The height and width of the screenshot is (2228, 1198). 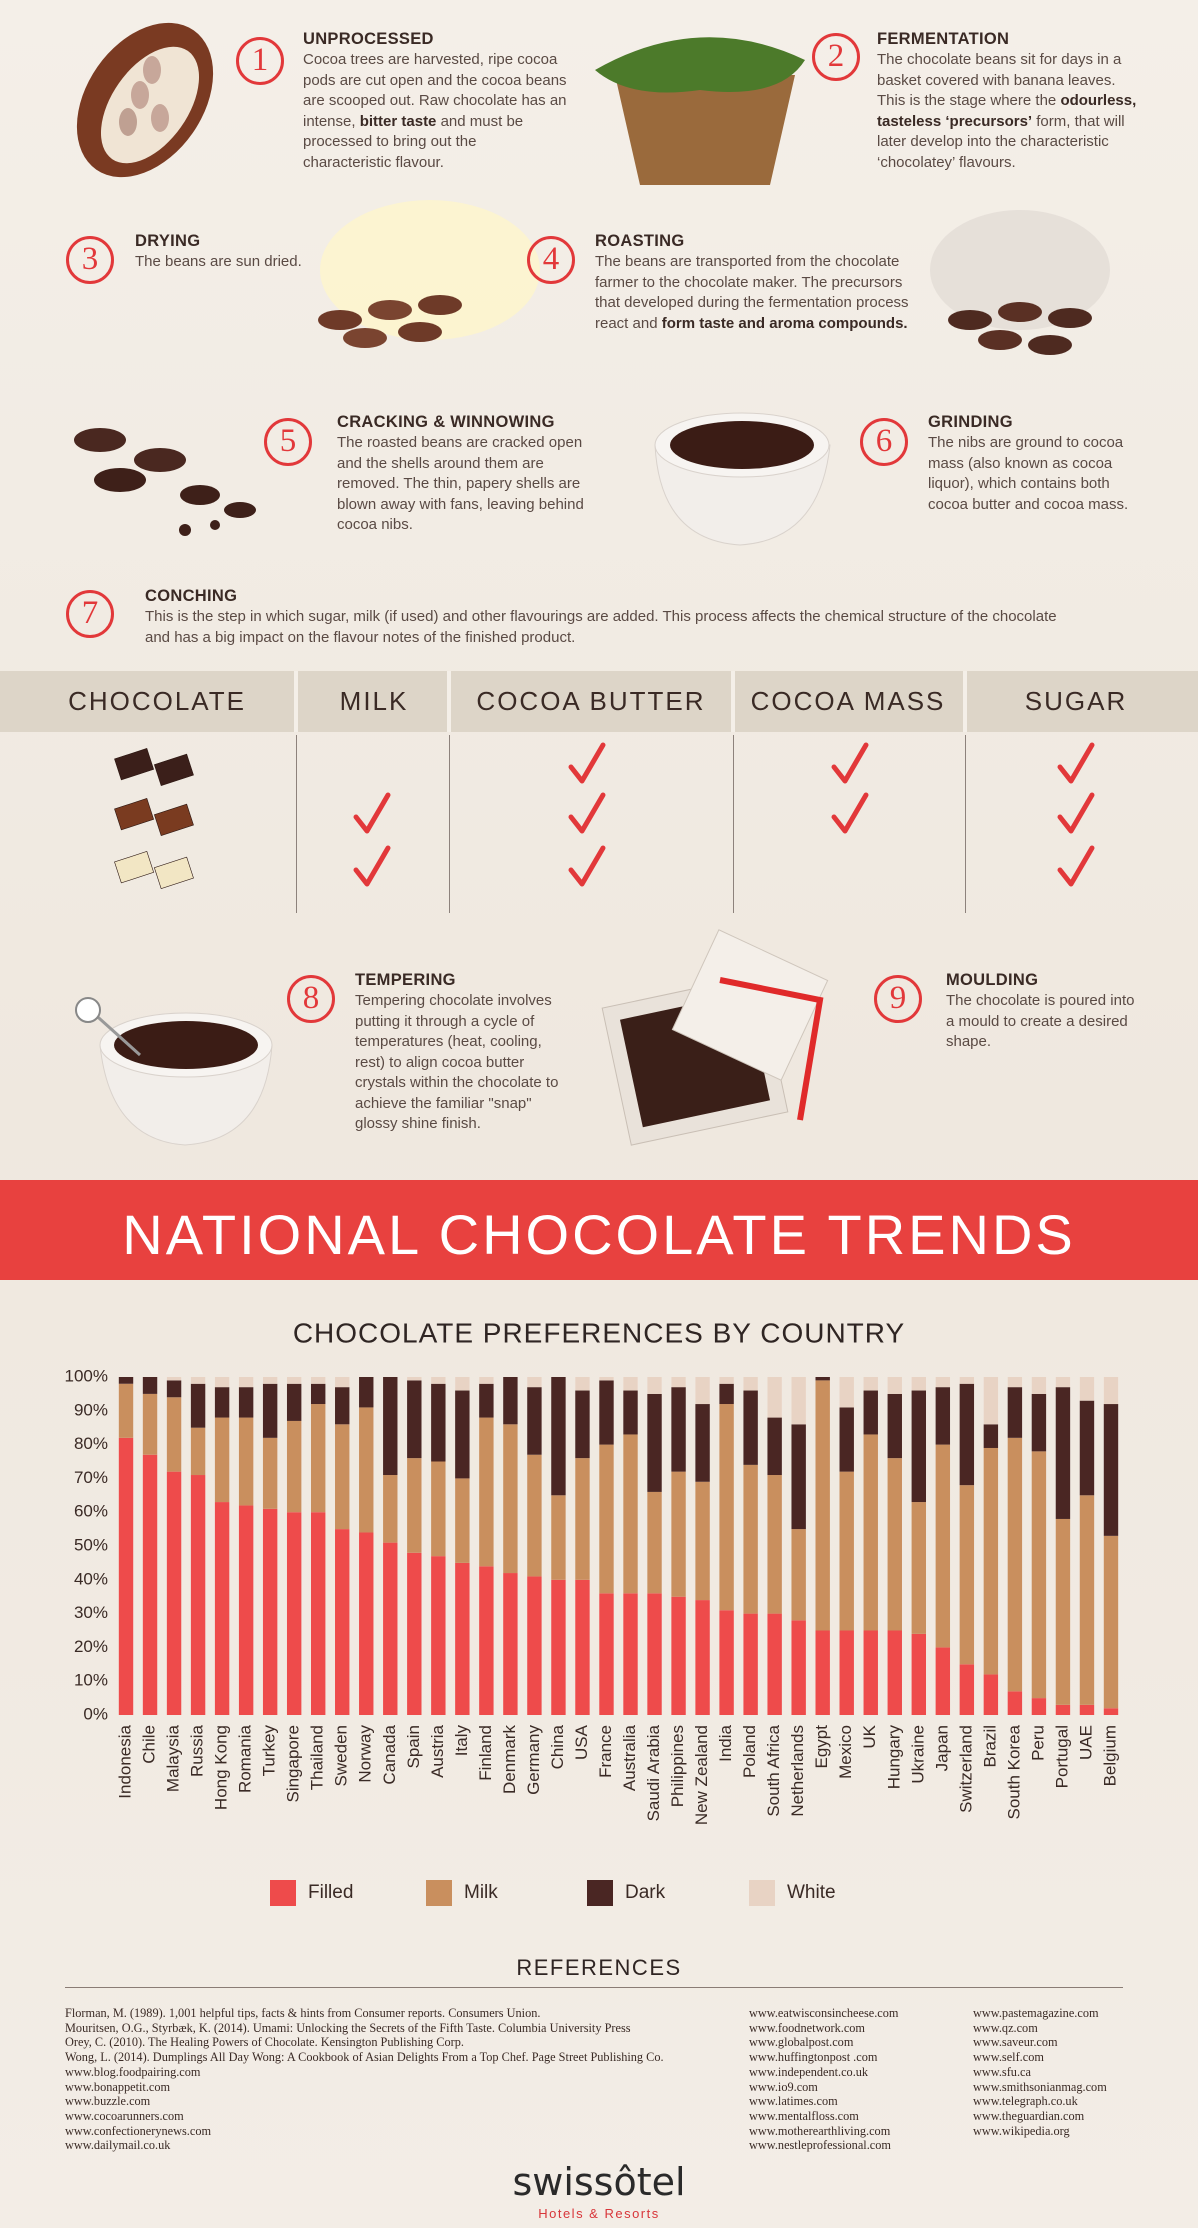 What do you see at coordinates (91, 1680) in the screenshot?
I see `y-tick-label: 10%` at bounding box center [91, 1680].